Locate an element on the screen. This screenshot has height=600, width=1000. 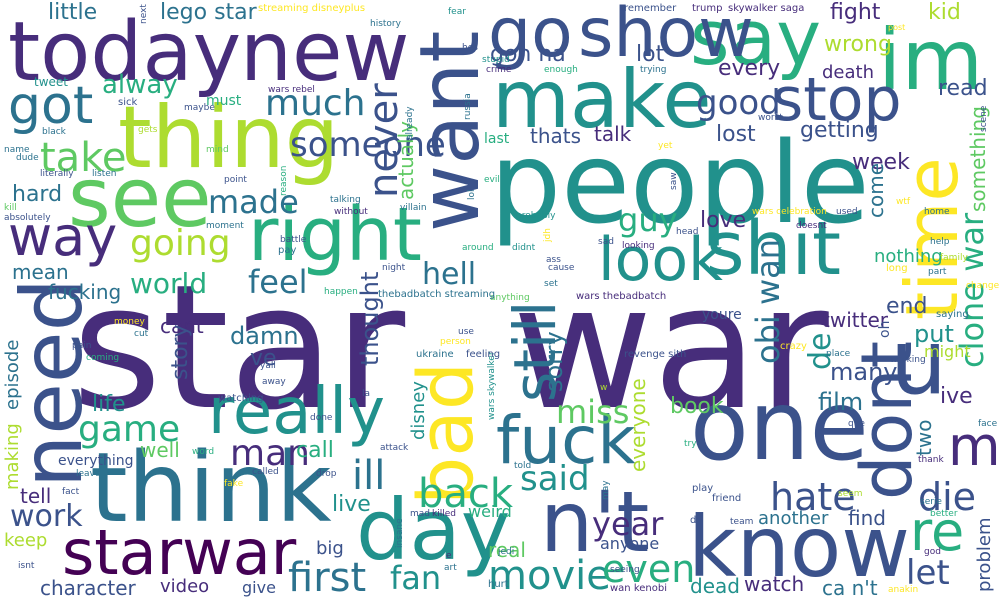
word-god: god is located at coordinates (932, 552).